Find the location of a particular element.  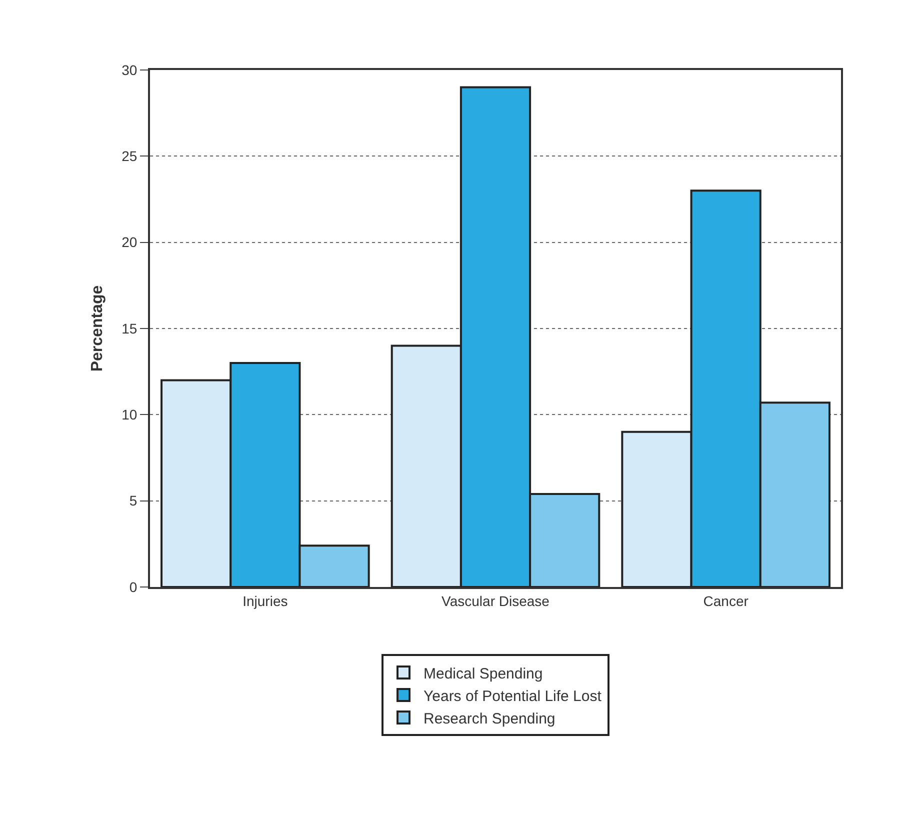

y-tick-label: 10 is located at coordinates (130, 414).